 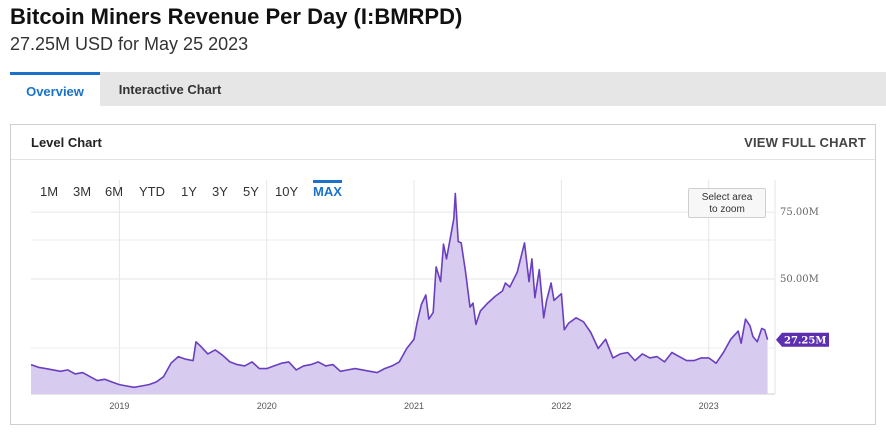 I want to click on range-10y: 10Y, so click(x=287, y=191).